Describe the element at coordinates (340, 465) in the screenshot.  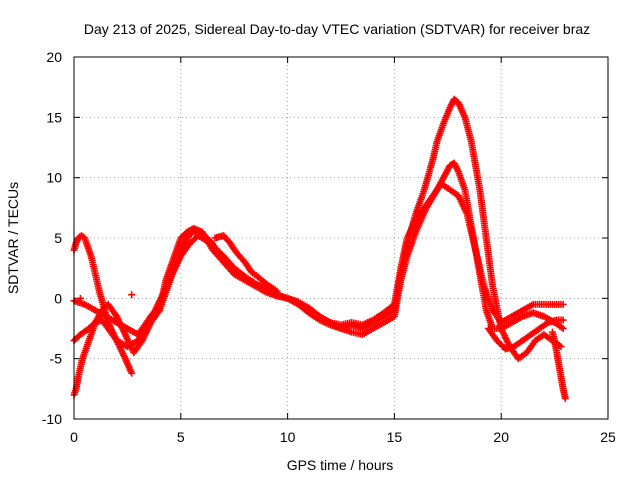
I see `x-axis-label: GPS time / hours` at that location.